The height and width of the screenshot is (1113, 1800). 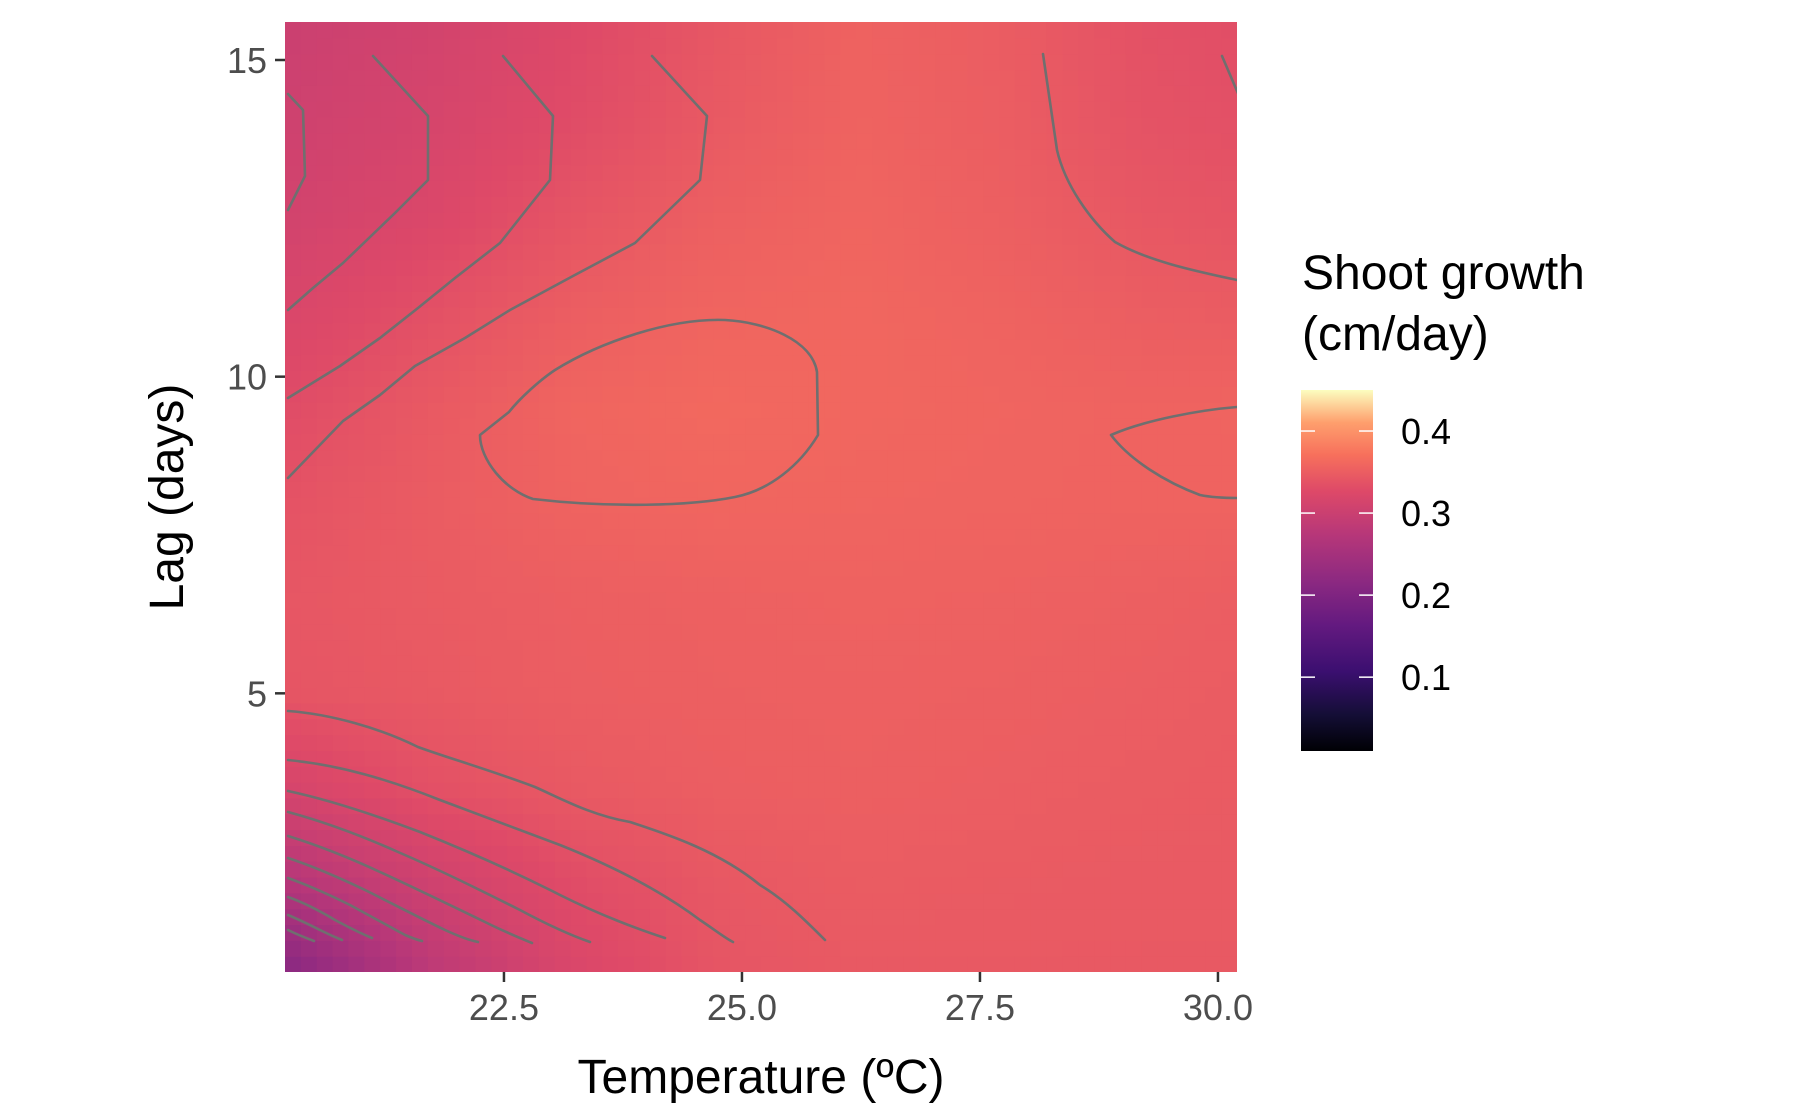 I want to click on contour-line, so click(x=420, y=227).